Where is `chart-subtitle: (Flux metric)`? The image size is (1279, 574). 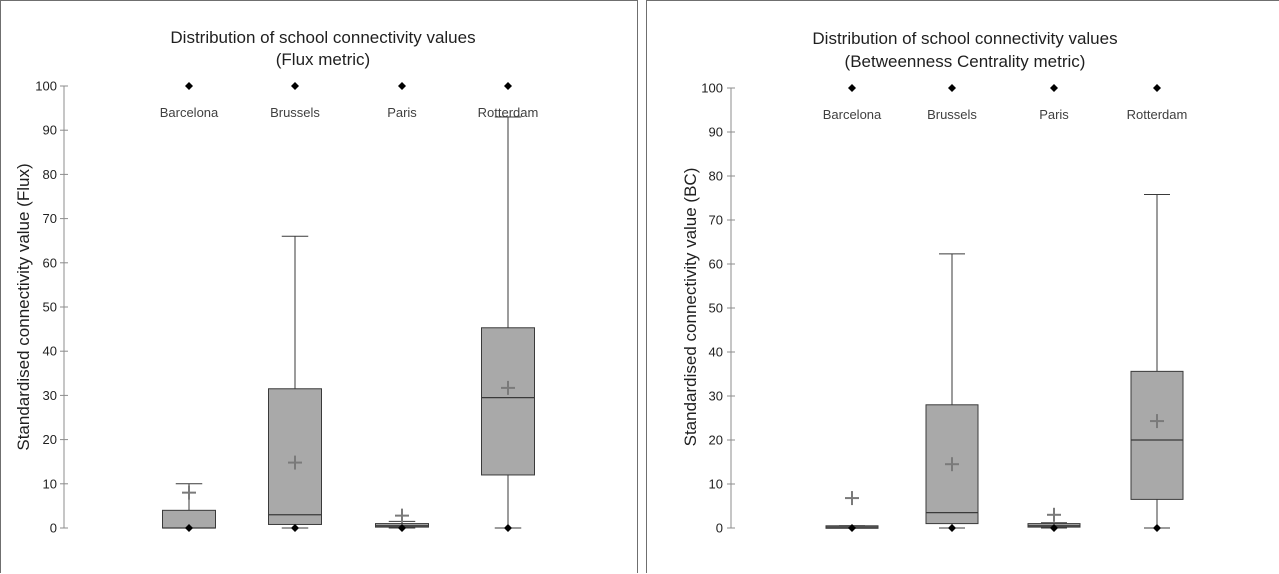
chart-subtitle: (Flux metric) is located at coordinates (323, 59).